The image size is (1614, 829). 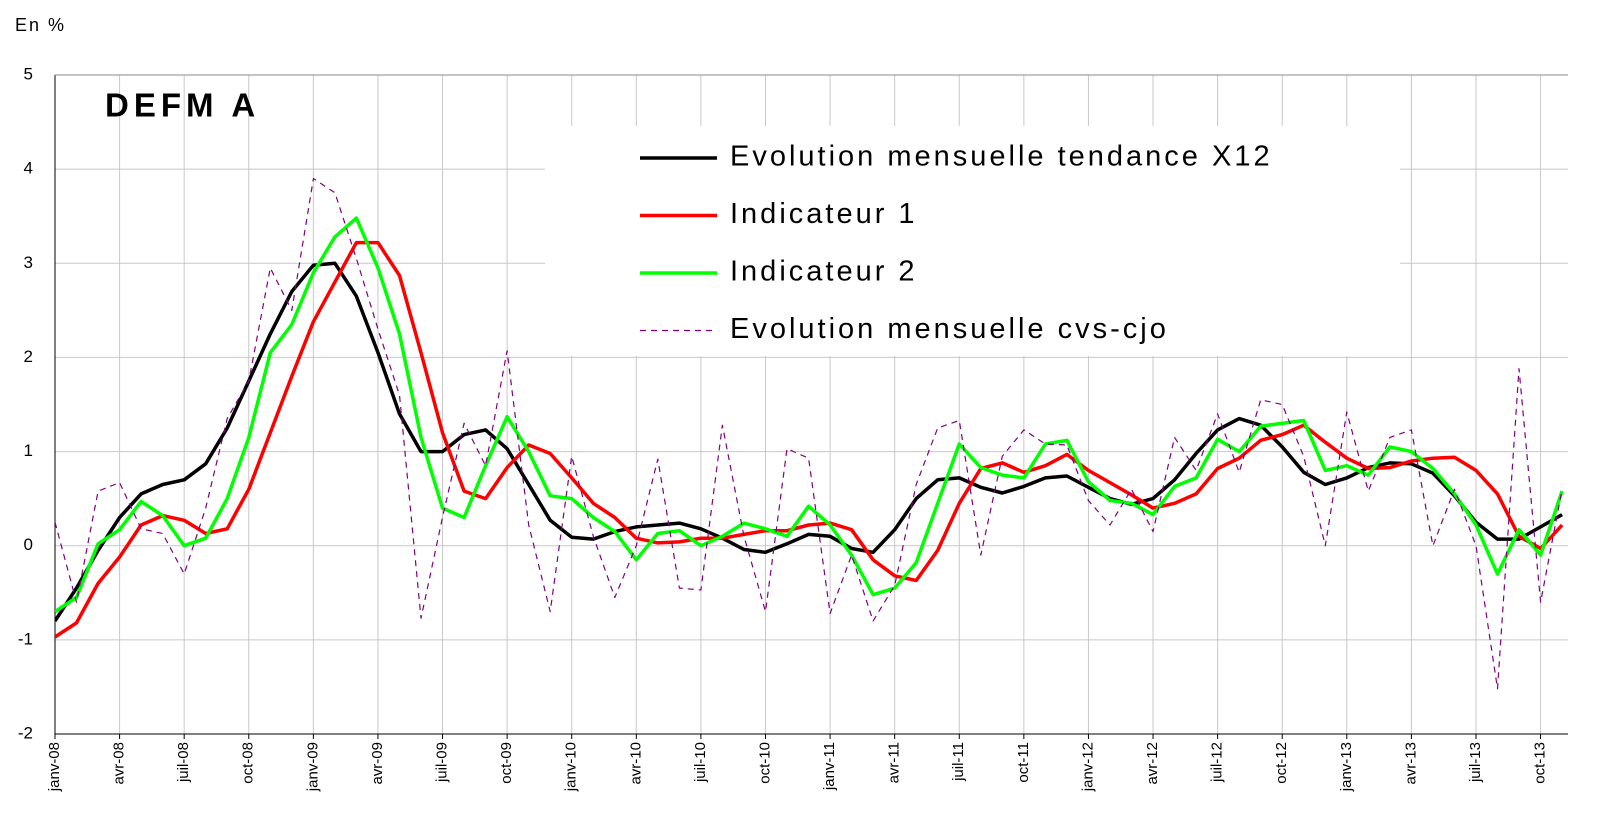 I want to click on x-tick-label: juil-10, so click(x=700, y=762).